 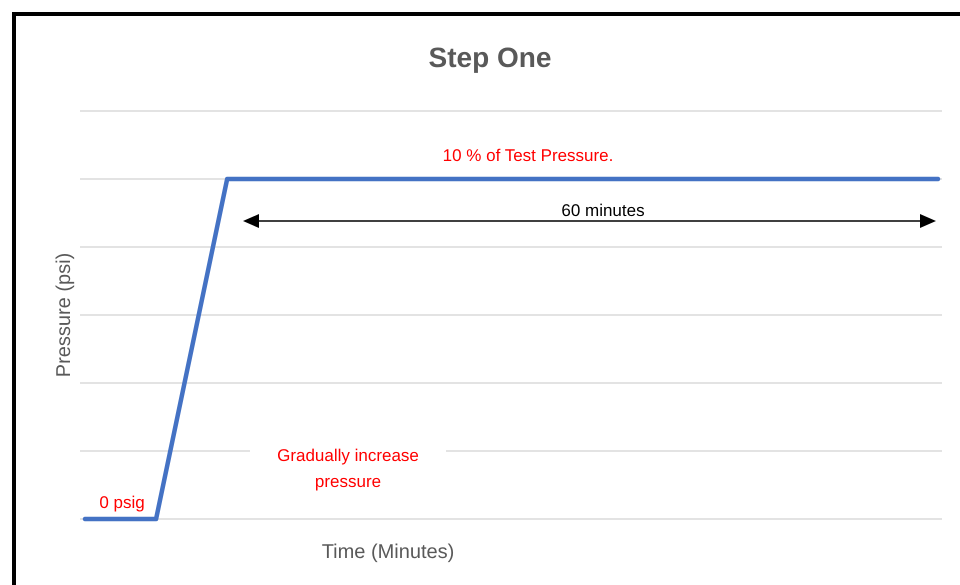 What do you see at coordinates (64, 315) in the screenshot?
I see `y-axis-title: Pressure (psi)` at bounding box center [64, 315].